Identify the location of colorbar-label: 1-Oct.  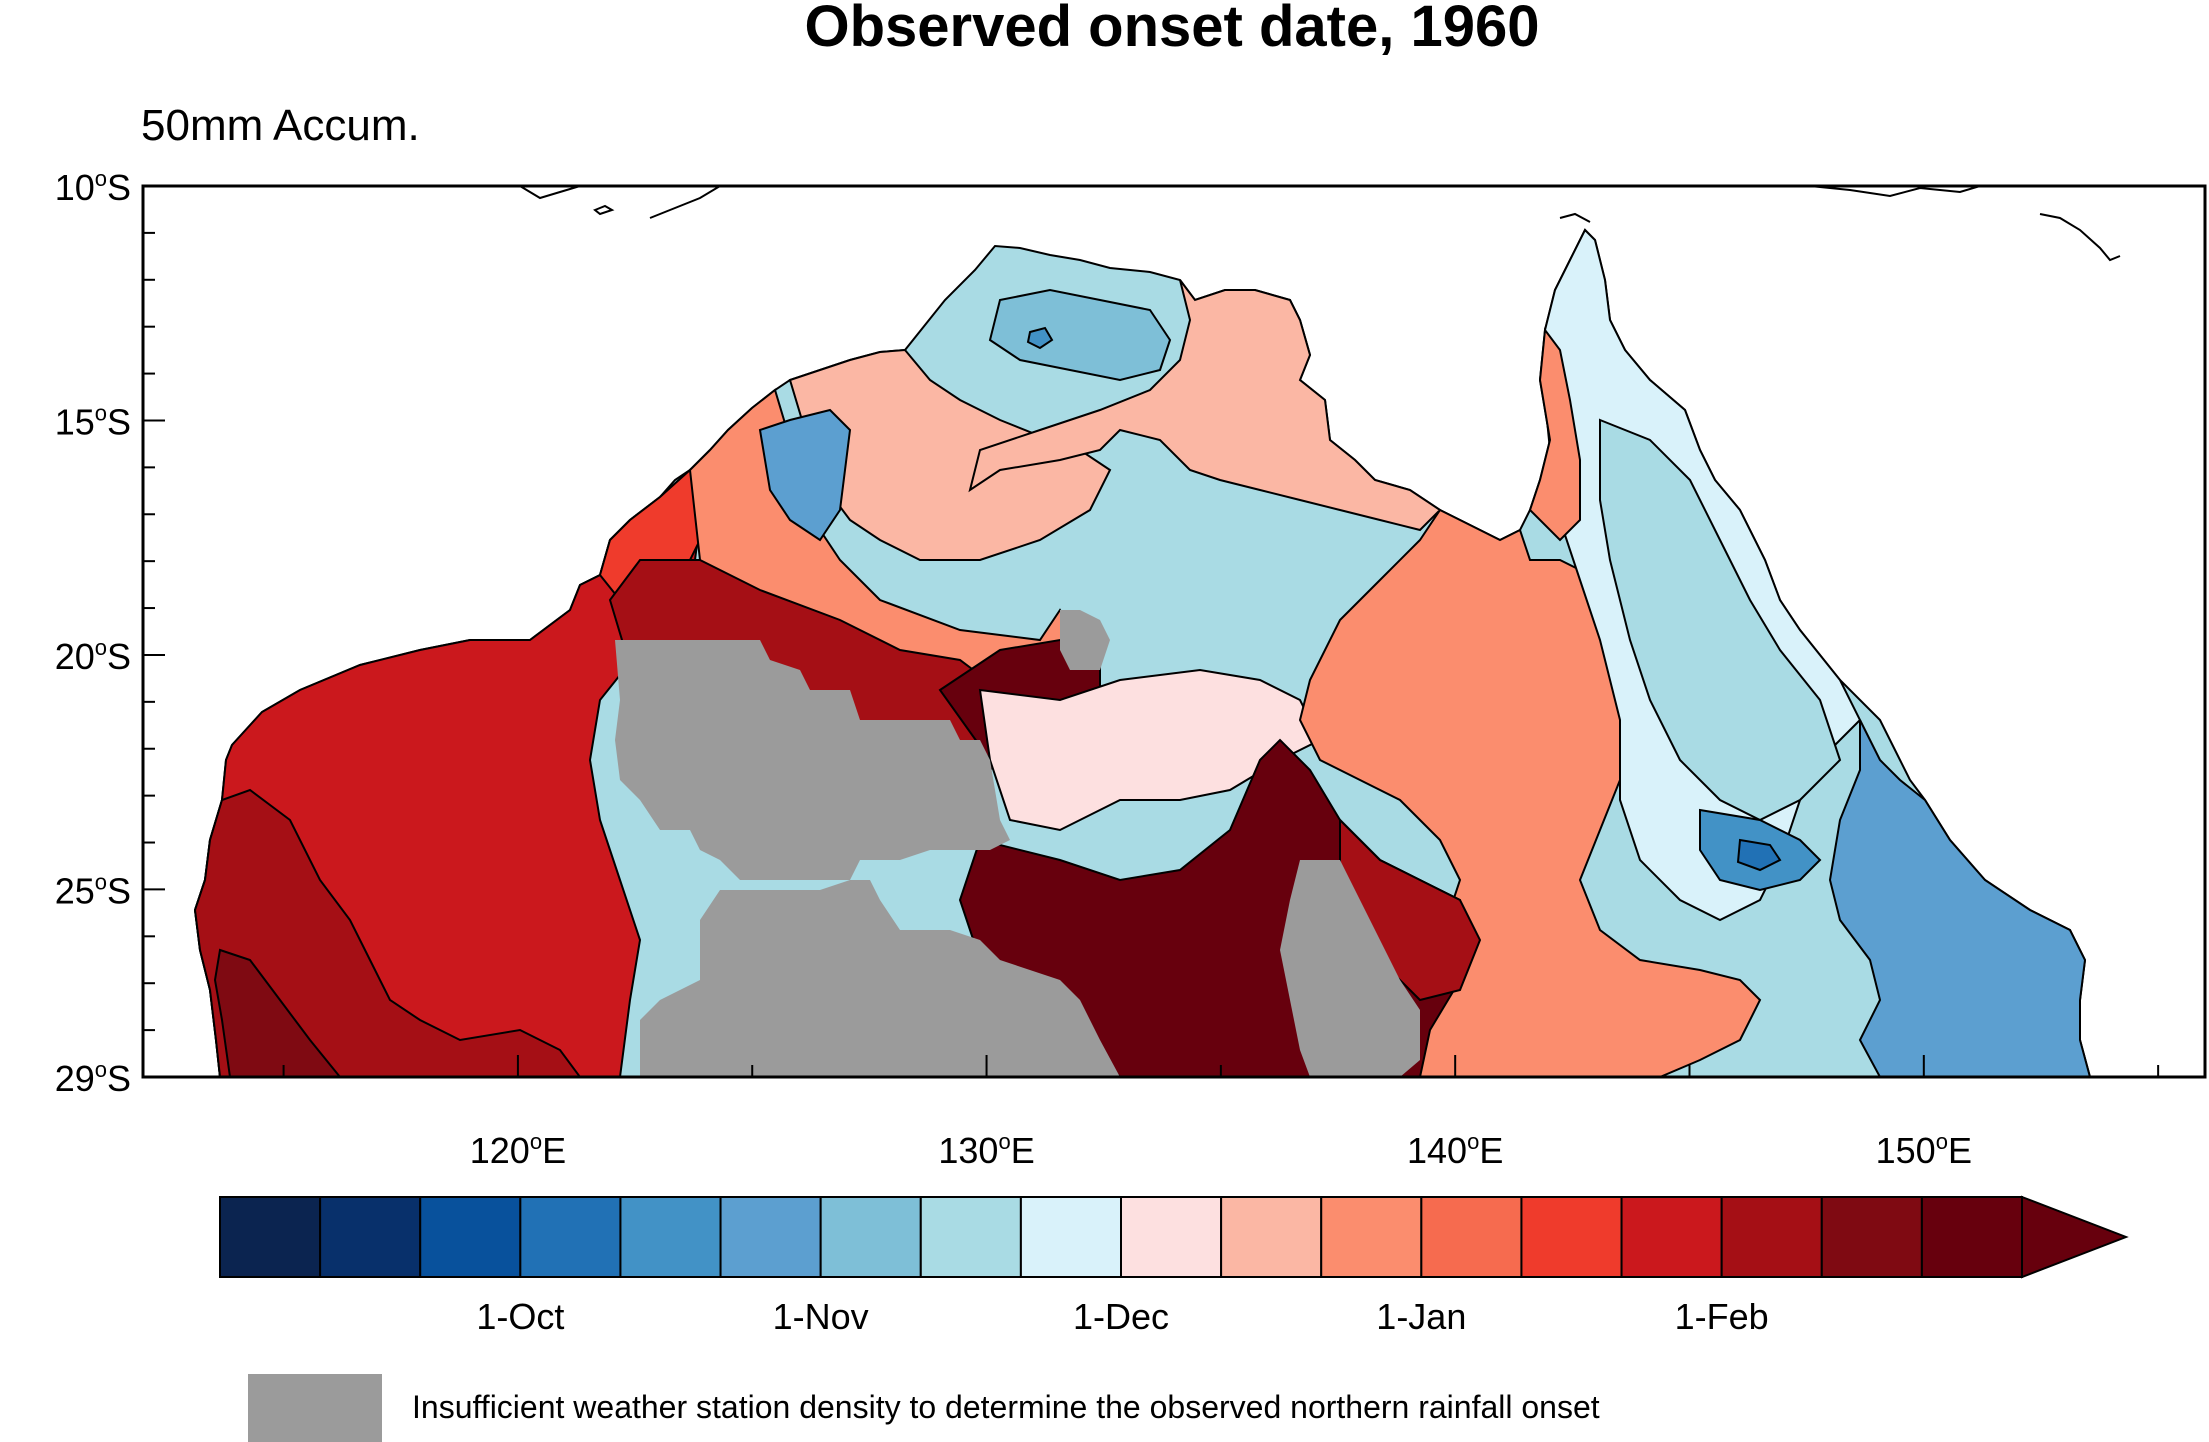
(520, 1316).